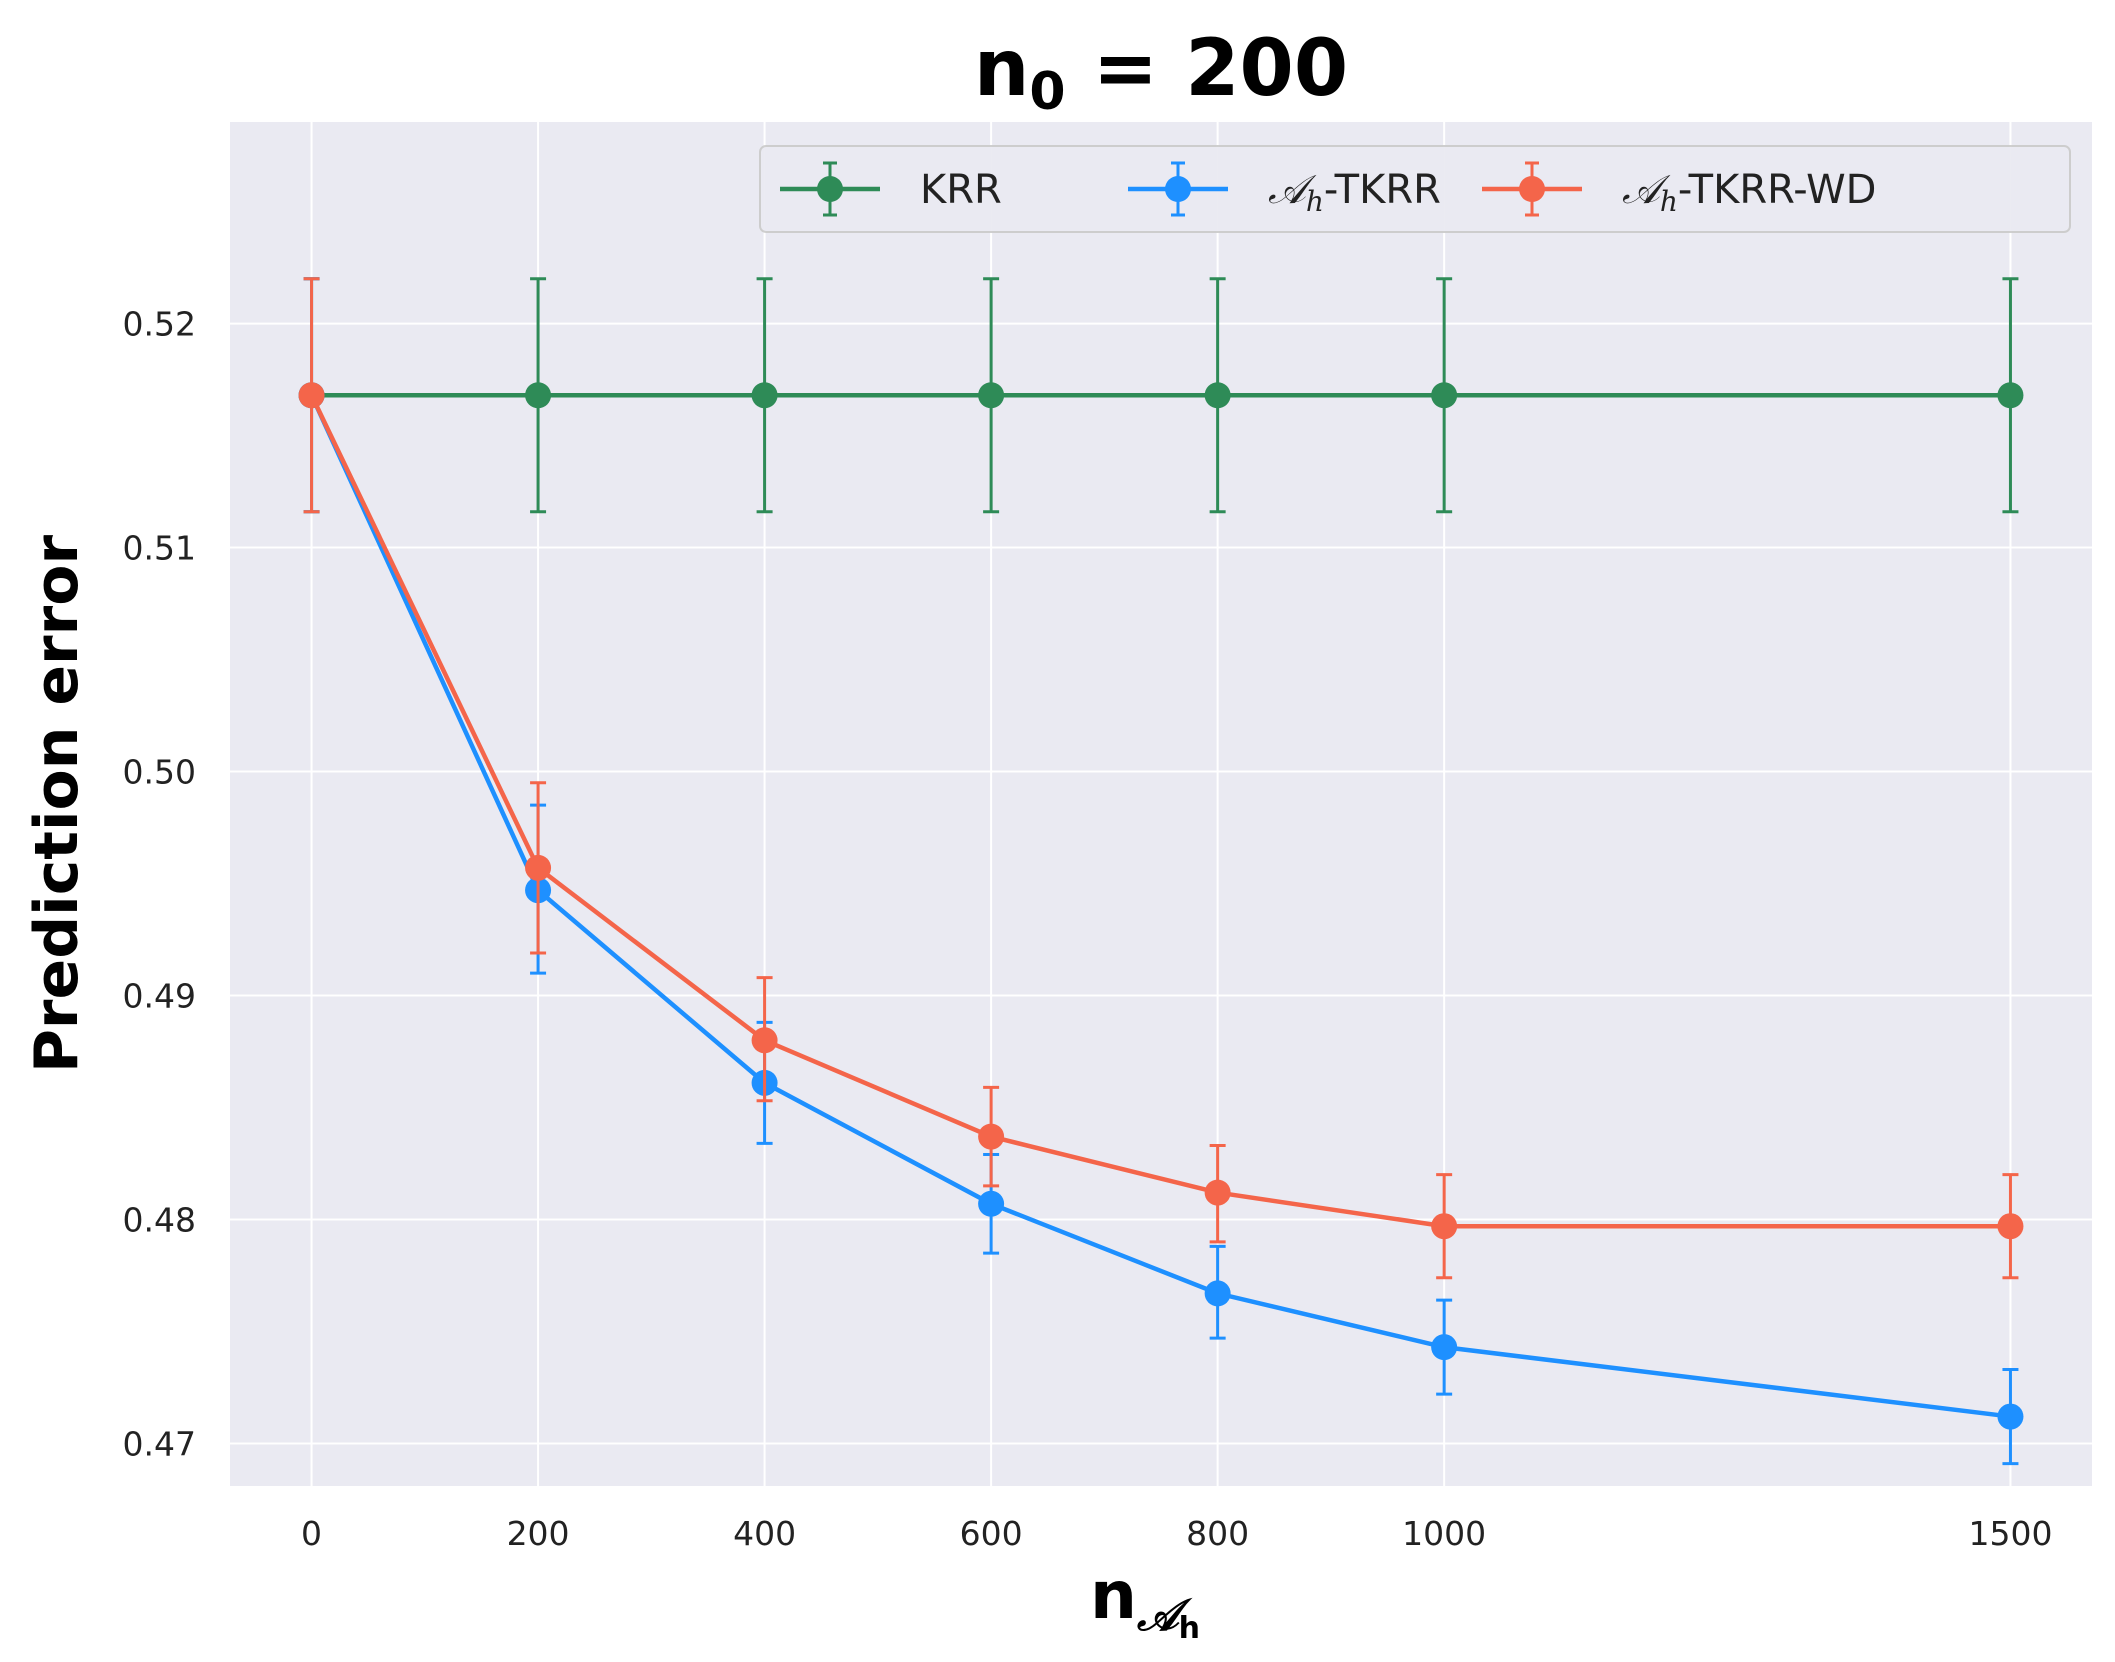  Describe the element at coordinates (991, 1533) in the screenshot. I see `x-tick-label: 600` at that location.